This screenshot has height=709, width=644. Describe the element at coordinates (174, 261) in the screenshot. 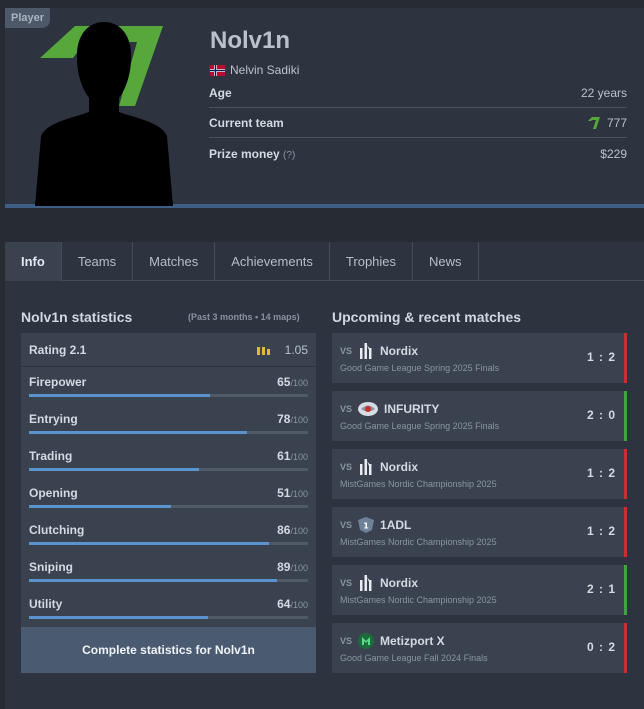

I see `tab-matches: Matches` at that location.